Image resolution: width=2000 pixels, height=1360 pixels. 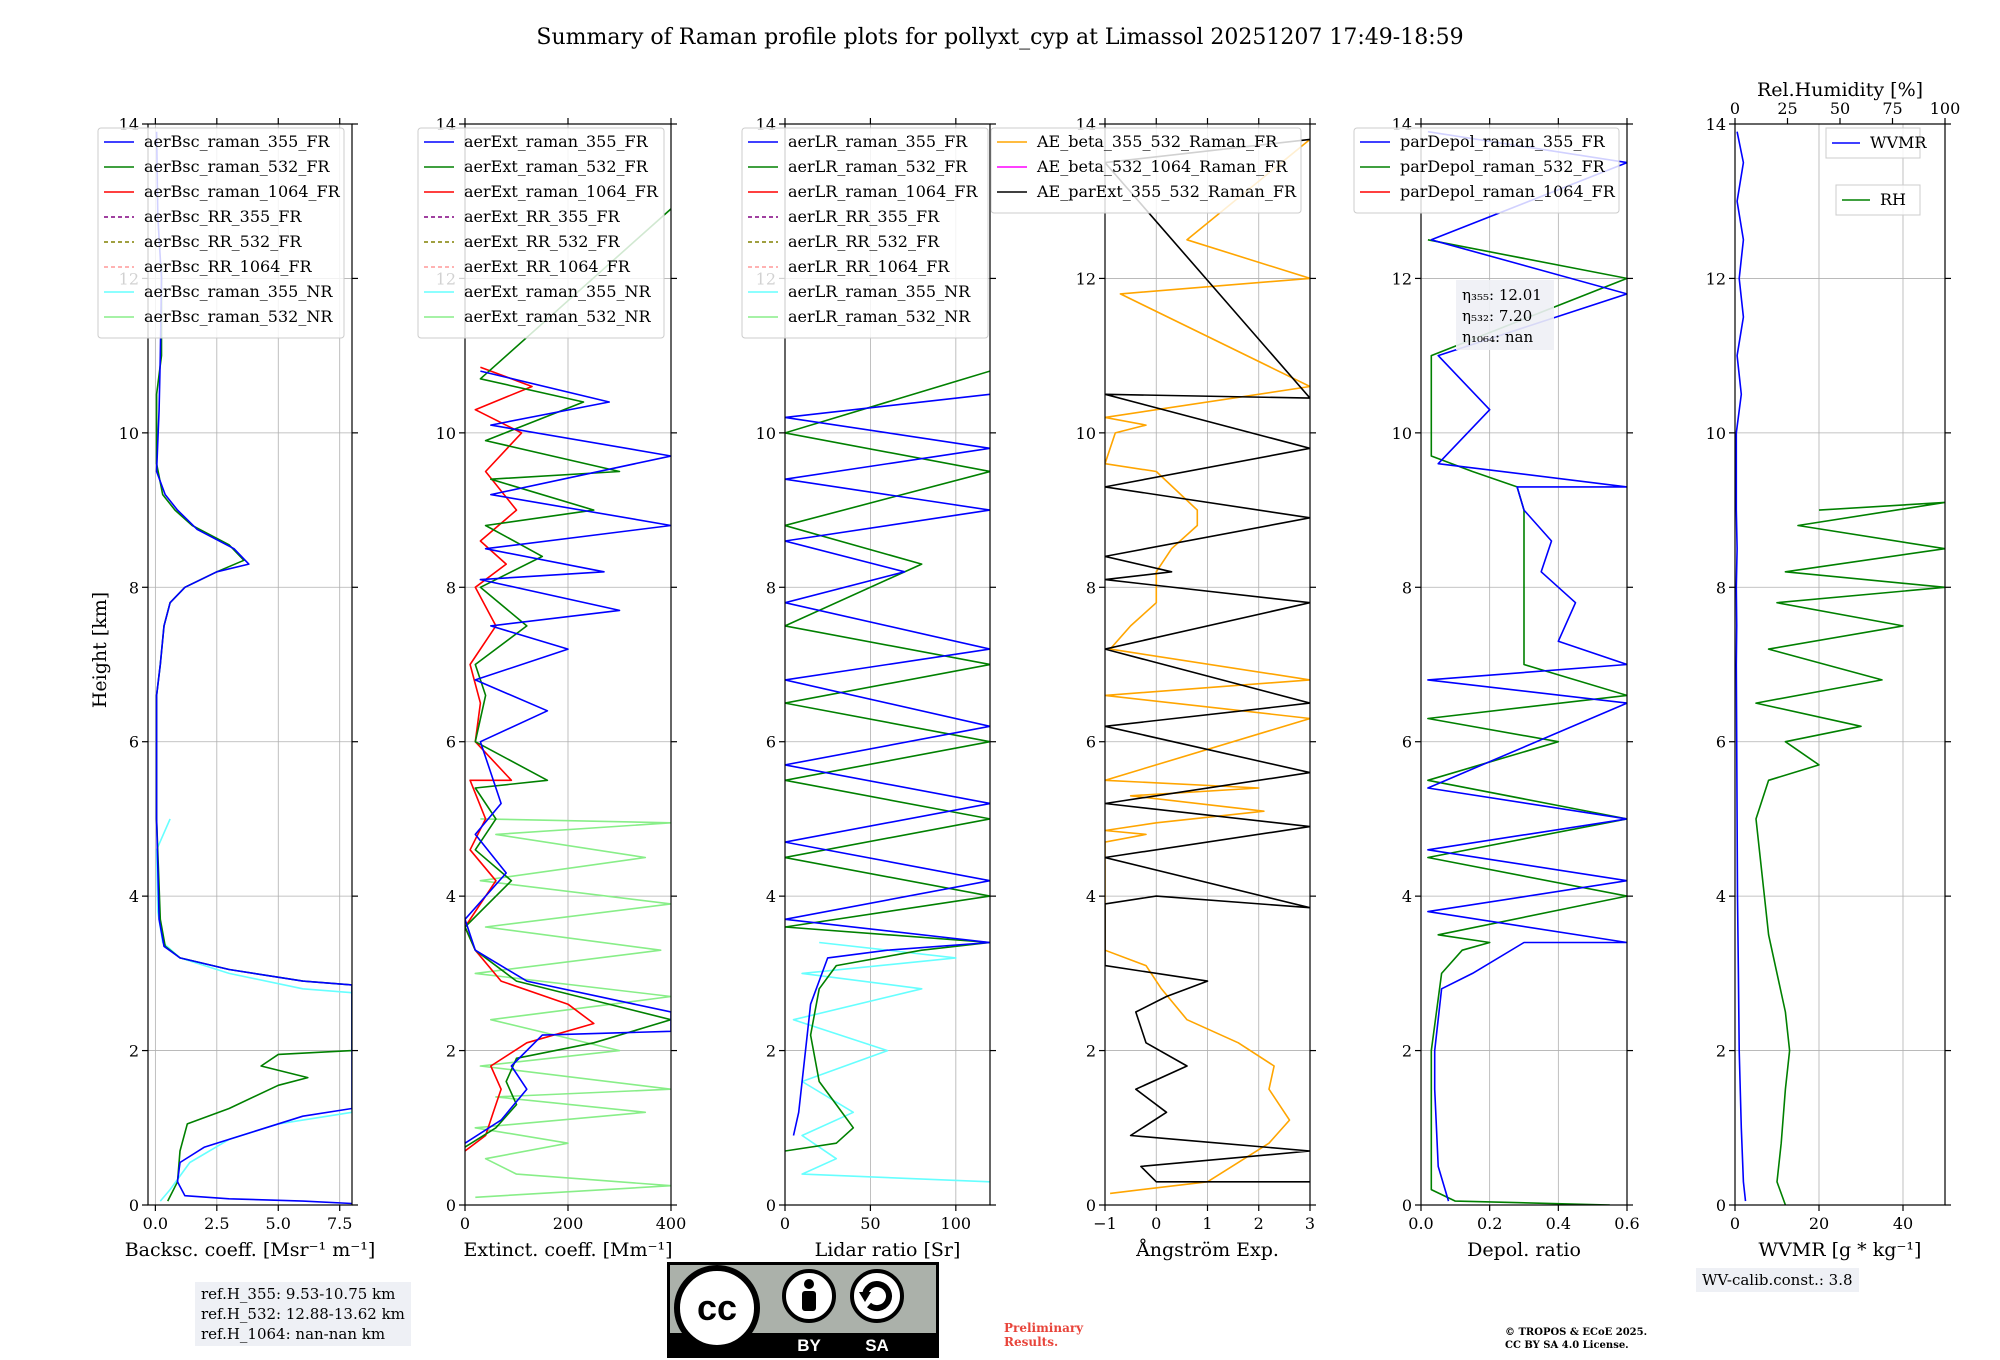 I want to click on x-tick-label: 2, so click(x=1259, y=1223).